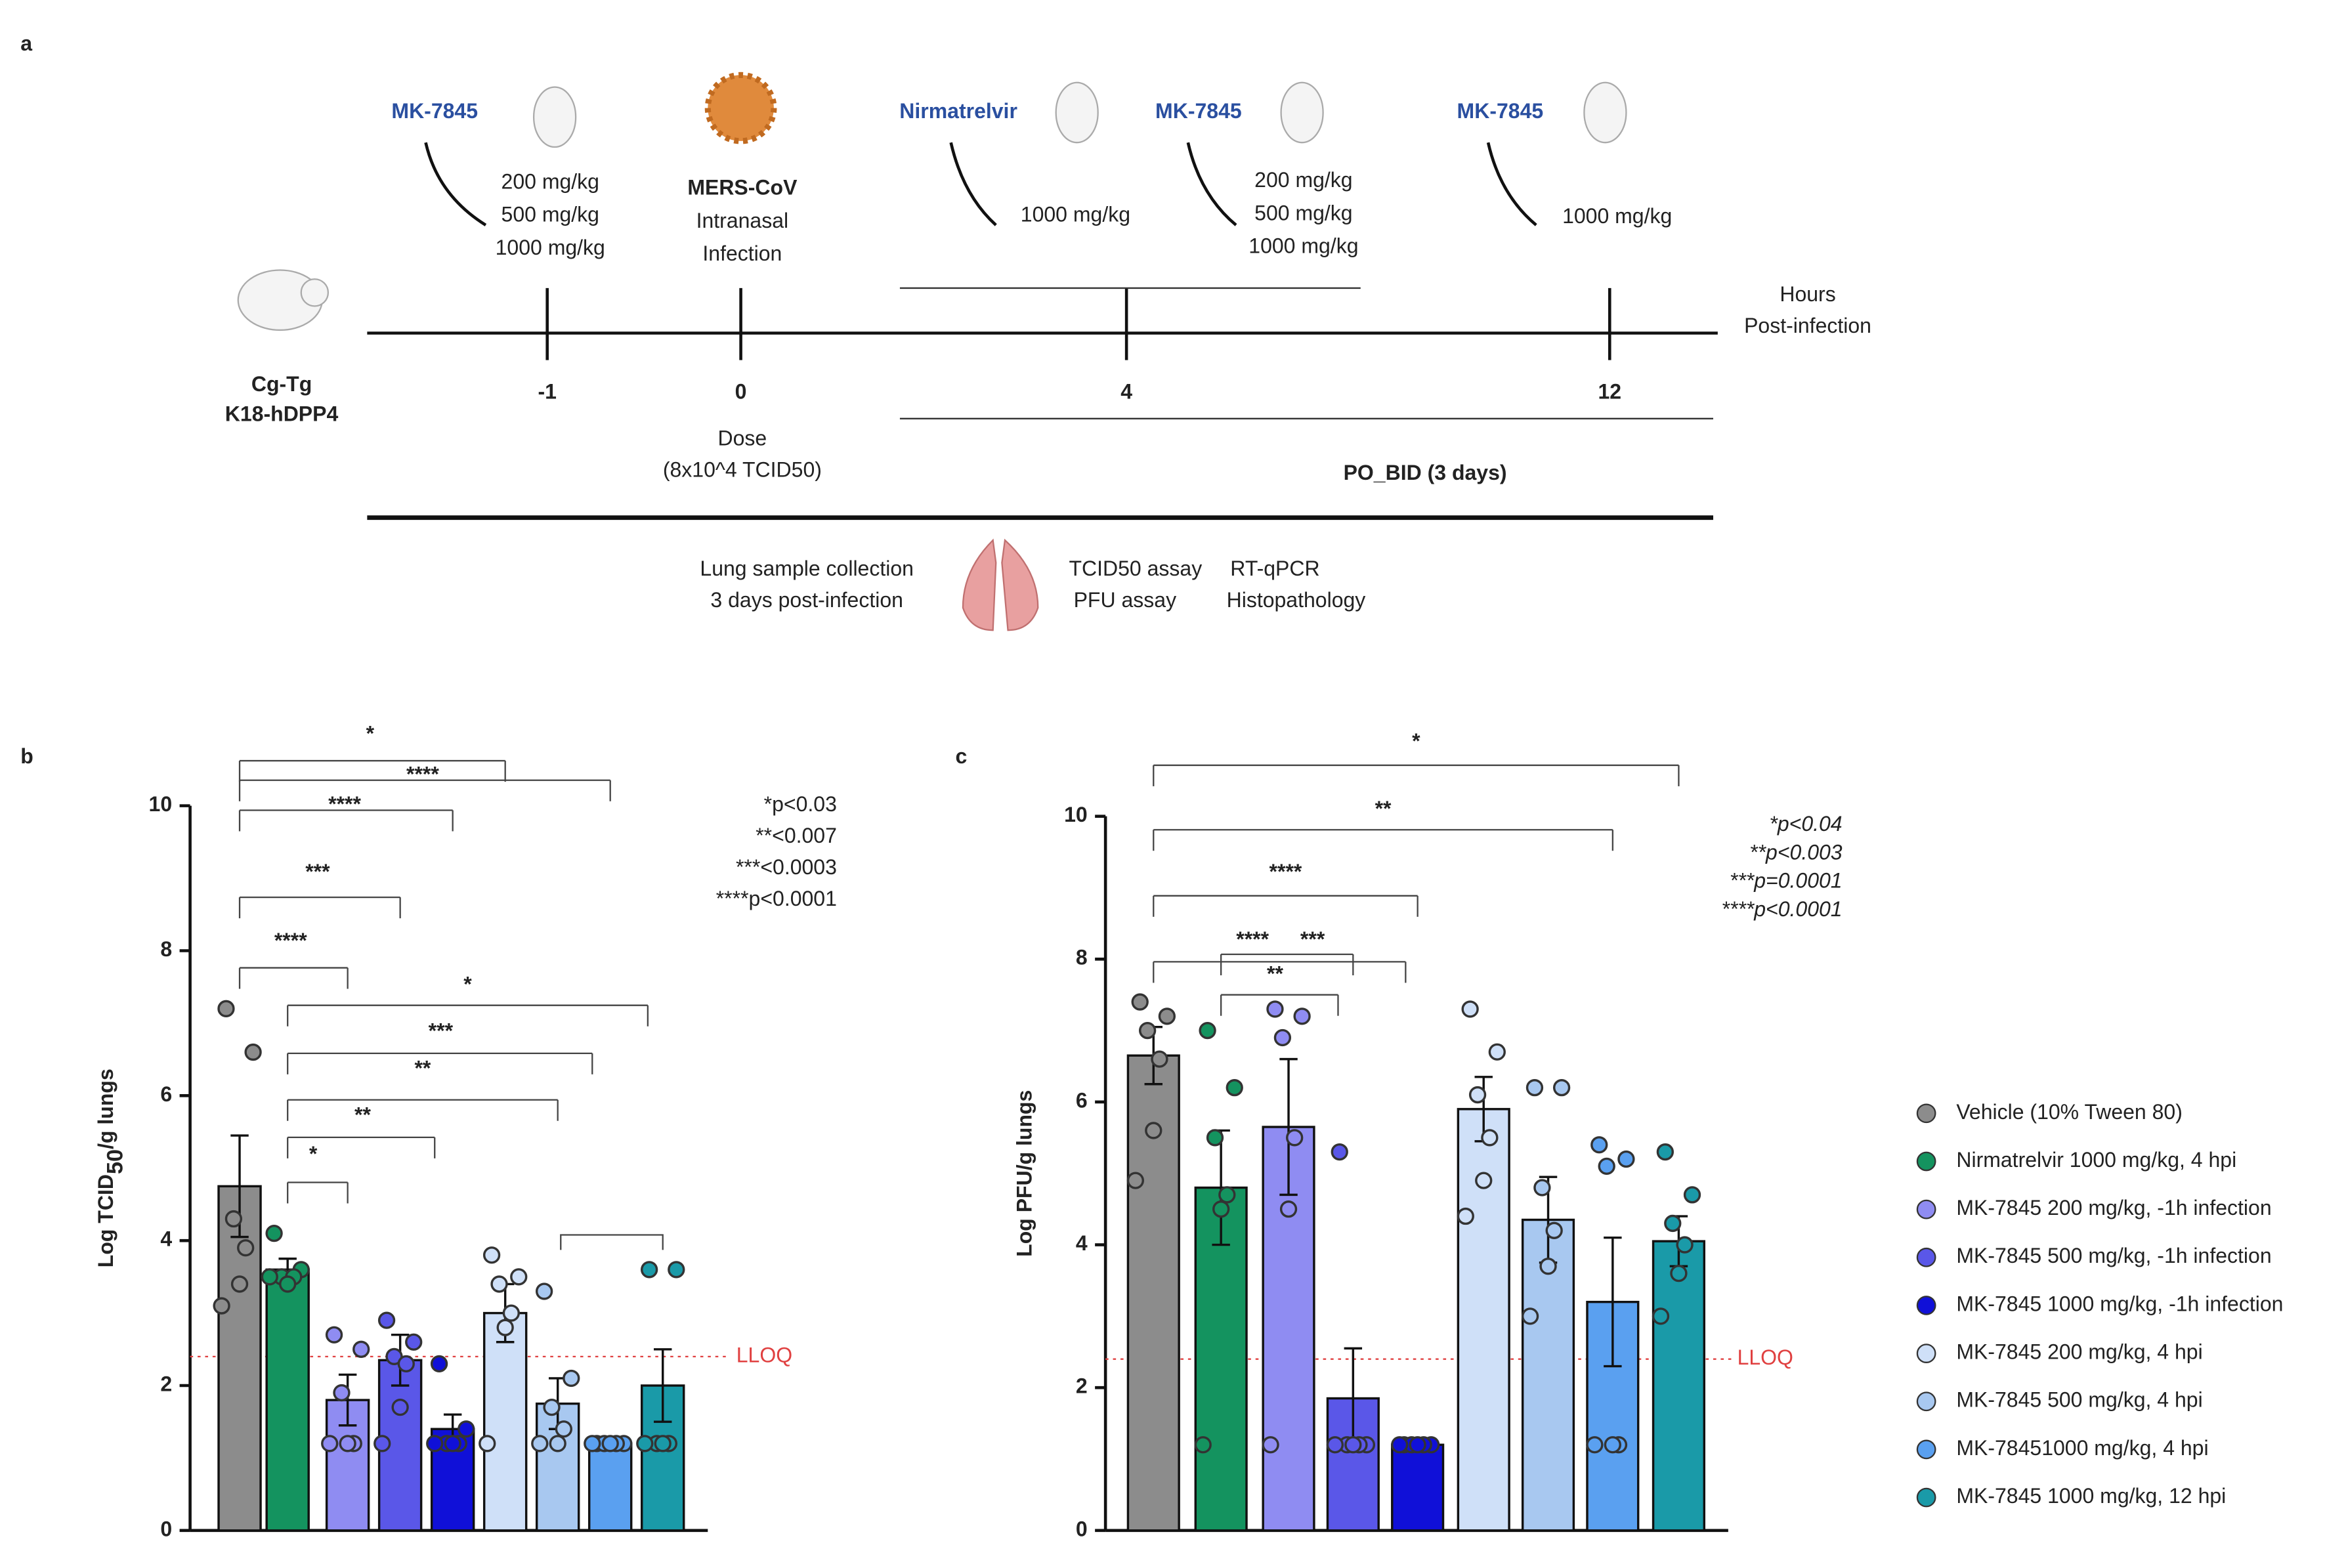 The height and width of the screenshot is (1568, 2346). Describe the element at coordinates (1796, 852) in the screenshot. I see `pvalue-key: **p<0.003` at that location.